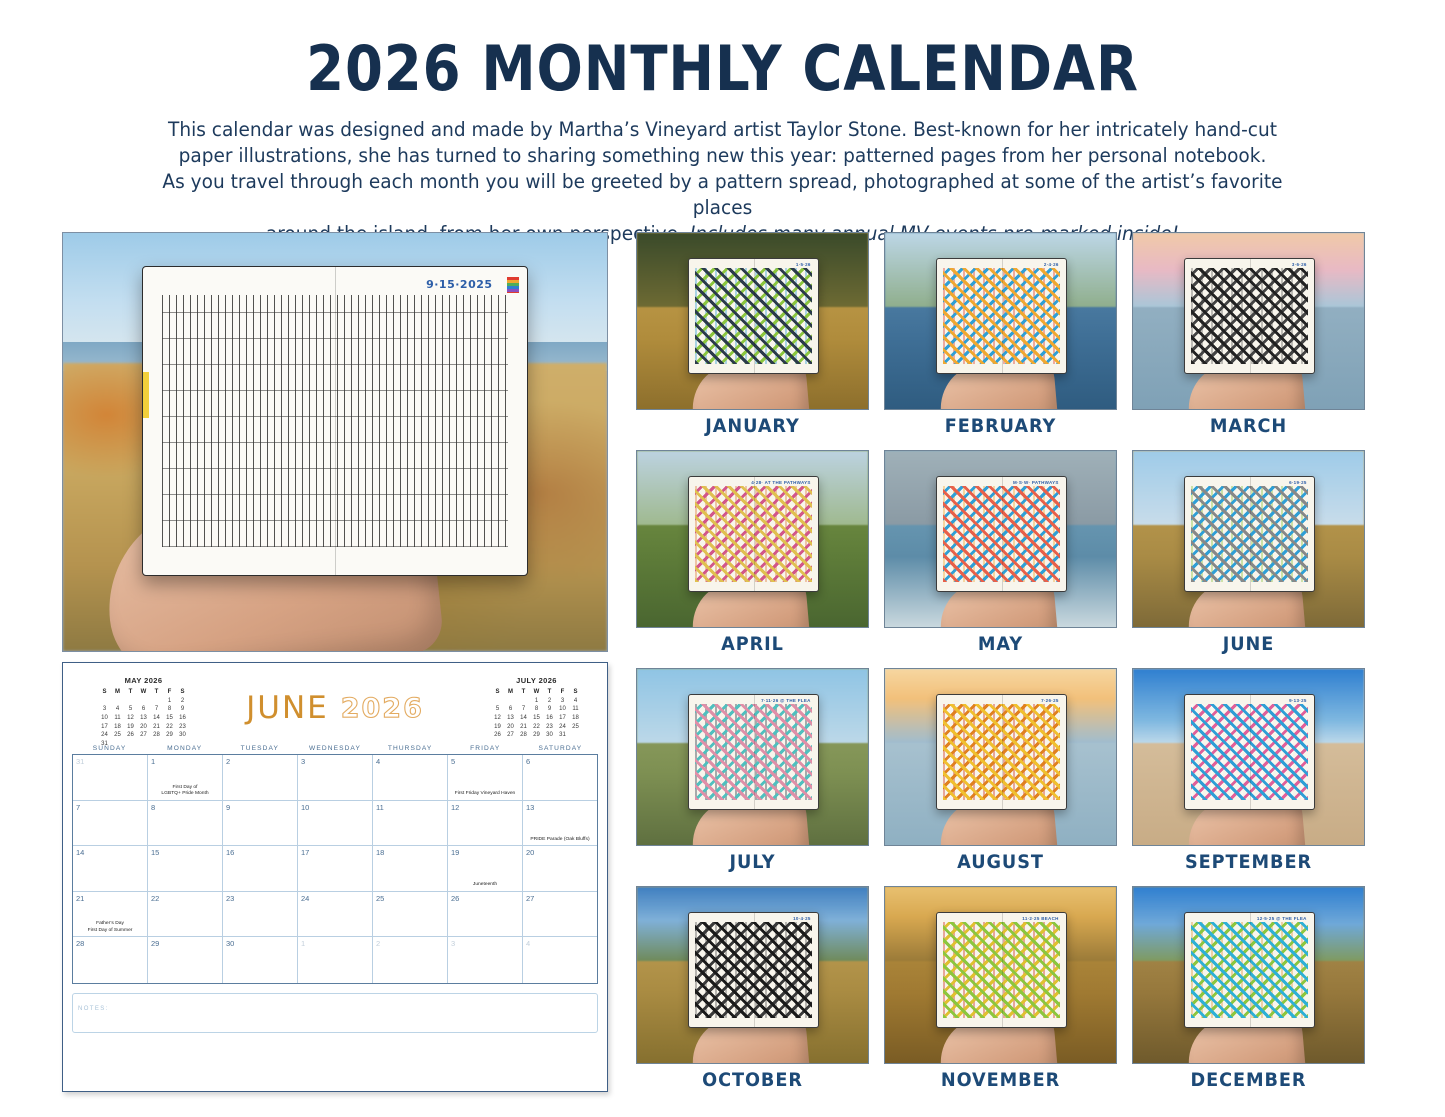 This screenshot has width=1445, height=1117. What do you see at coordinates (182, 726) in the screenshot?
I see `mini-prev-day: 23` at bounding box center [182, 726].